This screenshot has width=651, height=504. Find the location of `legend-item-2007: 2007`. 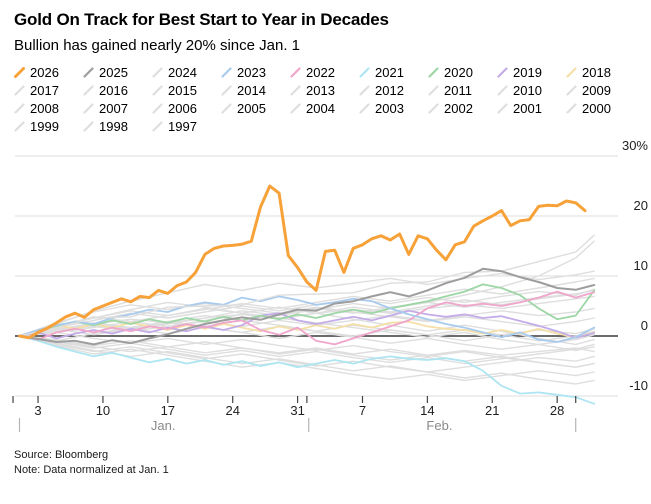

legend-item-2007: 2007 is located at coordinates (117, 108).